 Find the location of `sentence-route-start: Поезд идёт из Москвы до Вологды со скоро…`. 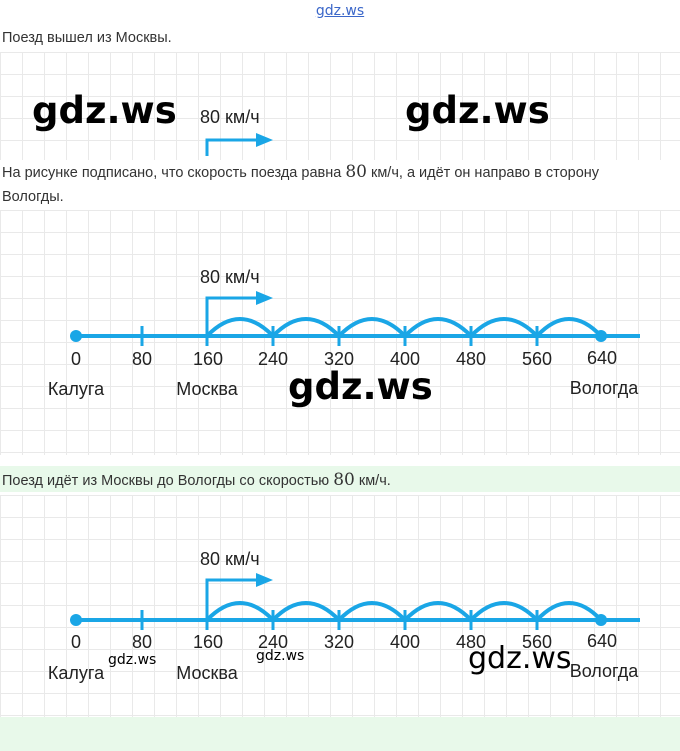

sentence-route-start: Поезд идёт из Москвы до Вологды со скоро… is located at coordinates (168, 481).